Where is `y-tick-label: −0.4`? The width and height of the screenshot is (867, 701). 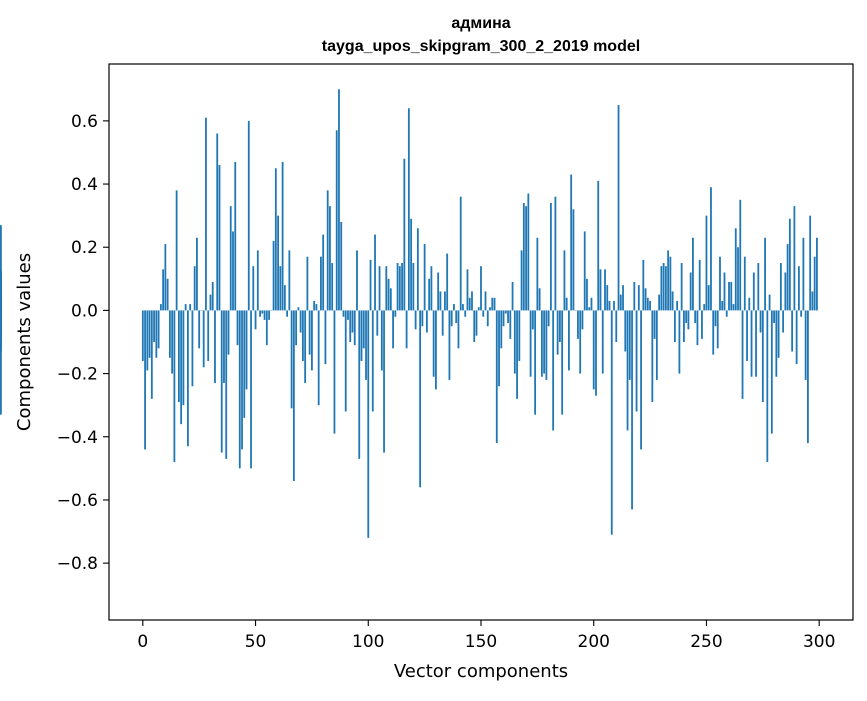 y-tick-label: −0.4 is located at coordinates (77, 438).